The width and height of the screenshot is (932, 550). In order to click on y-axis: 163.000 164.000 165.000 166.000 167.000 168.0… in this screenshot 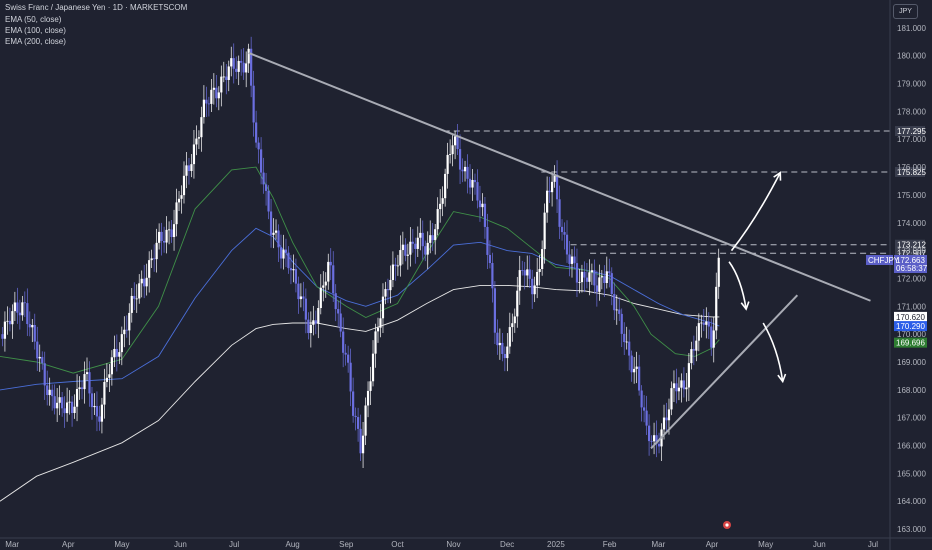, I will do `click(911, 279)`.